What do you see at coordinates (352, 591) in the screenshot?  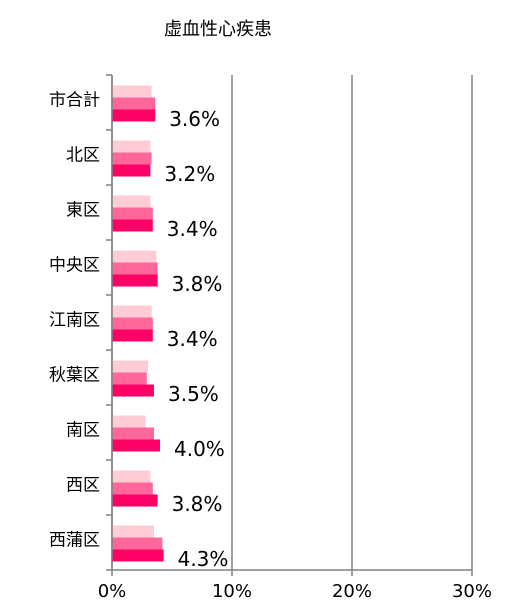 I see `x-tick-label: 20%` at bounding box center [352, 591].